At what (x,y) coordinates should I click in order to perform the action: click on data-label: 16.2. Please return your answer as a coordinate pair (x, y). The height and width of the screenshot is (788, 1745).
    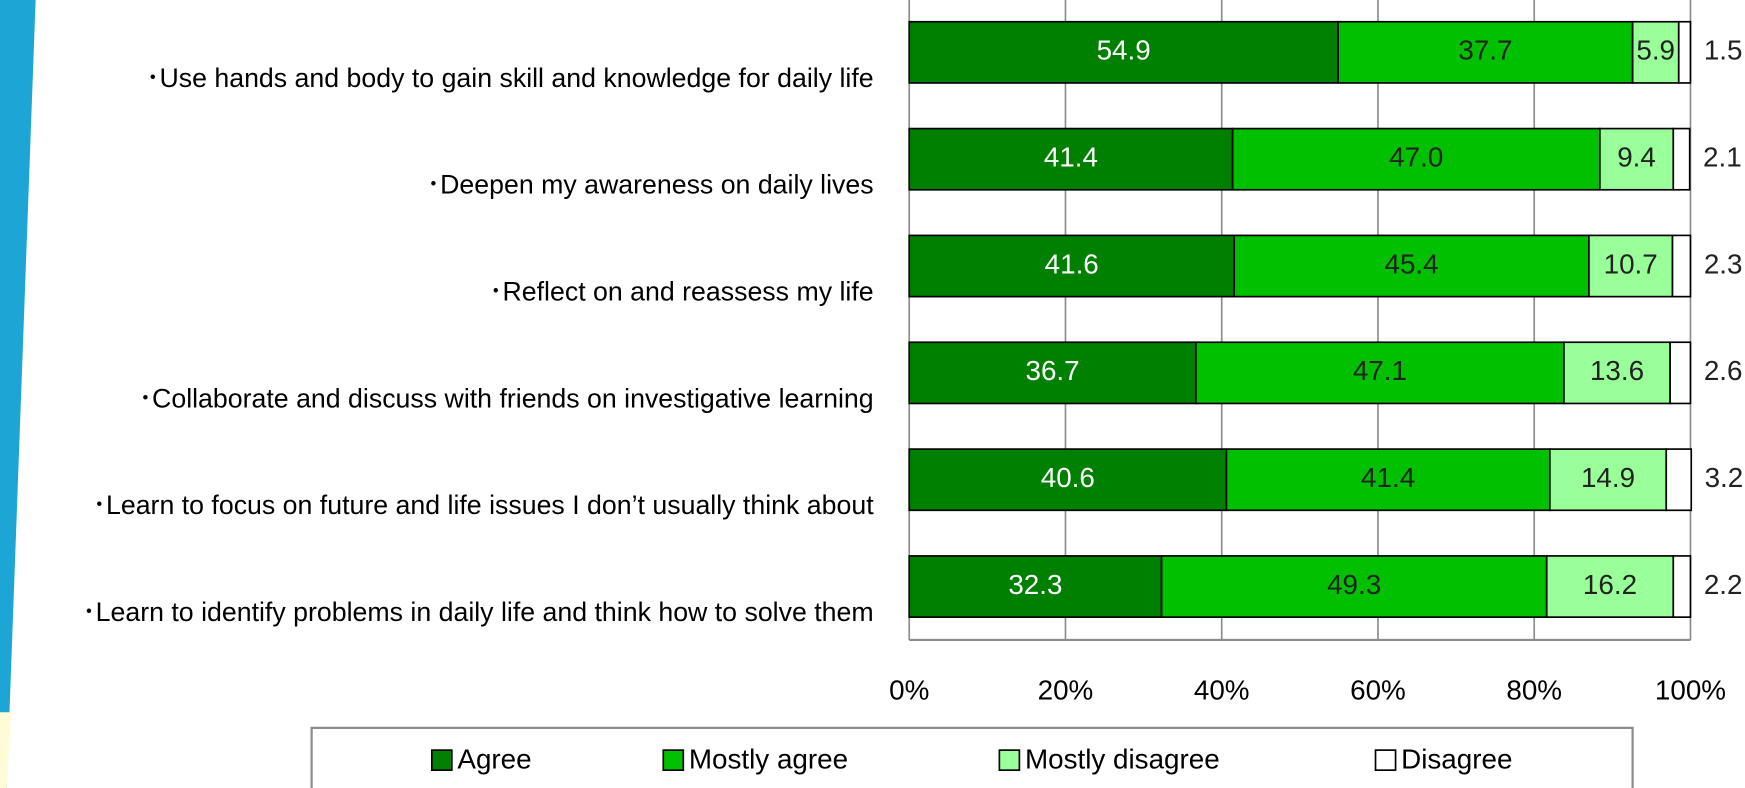
    Looking at the image, I should click on (1610, 584).